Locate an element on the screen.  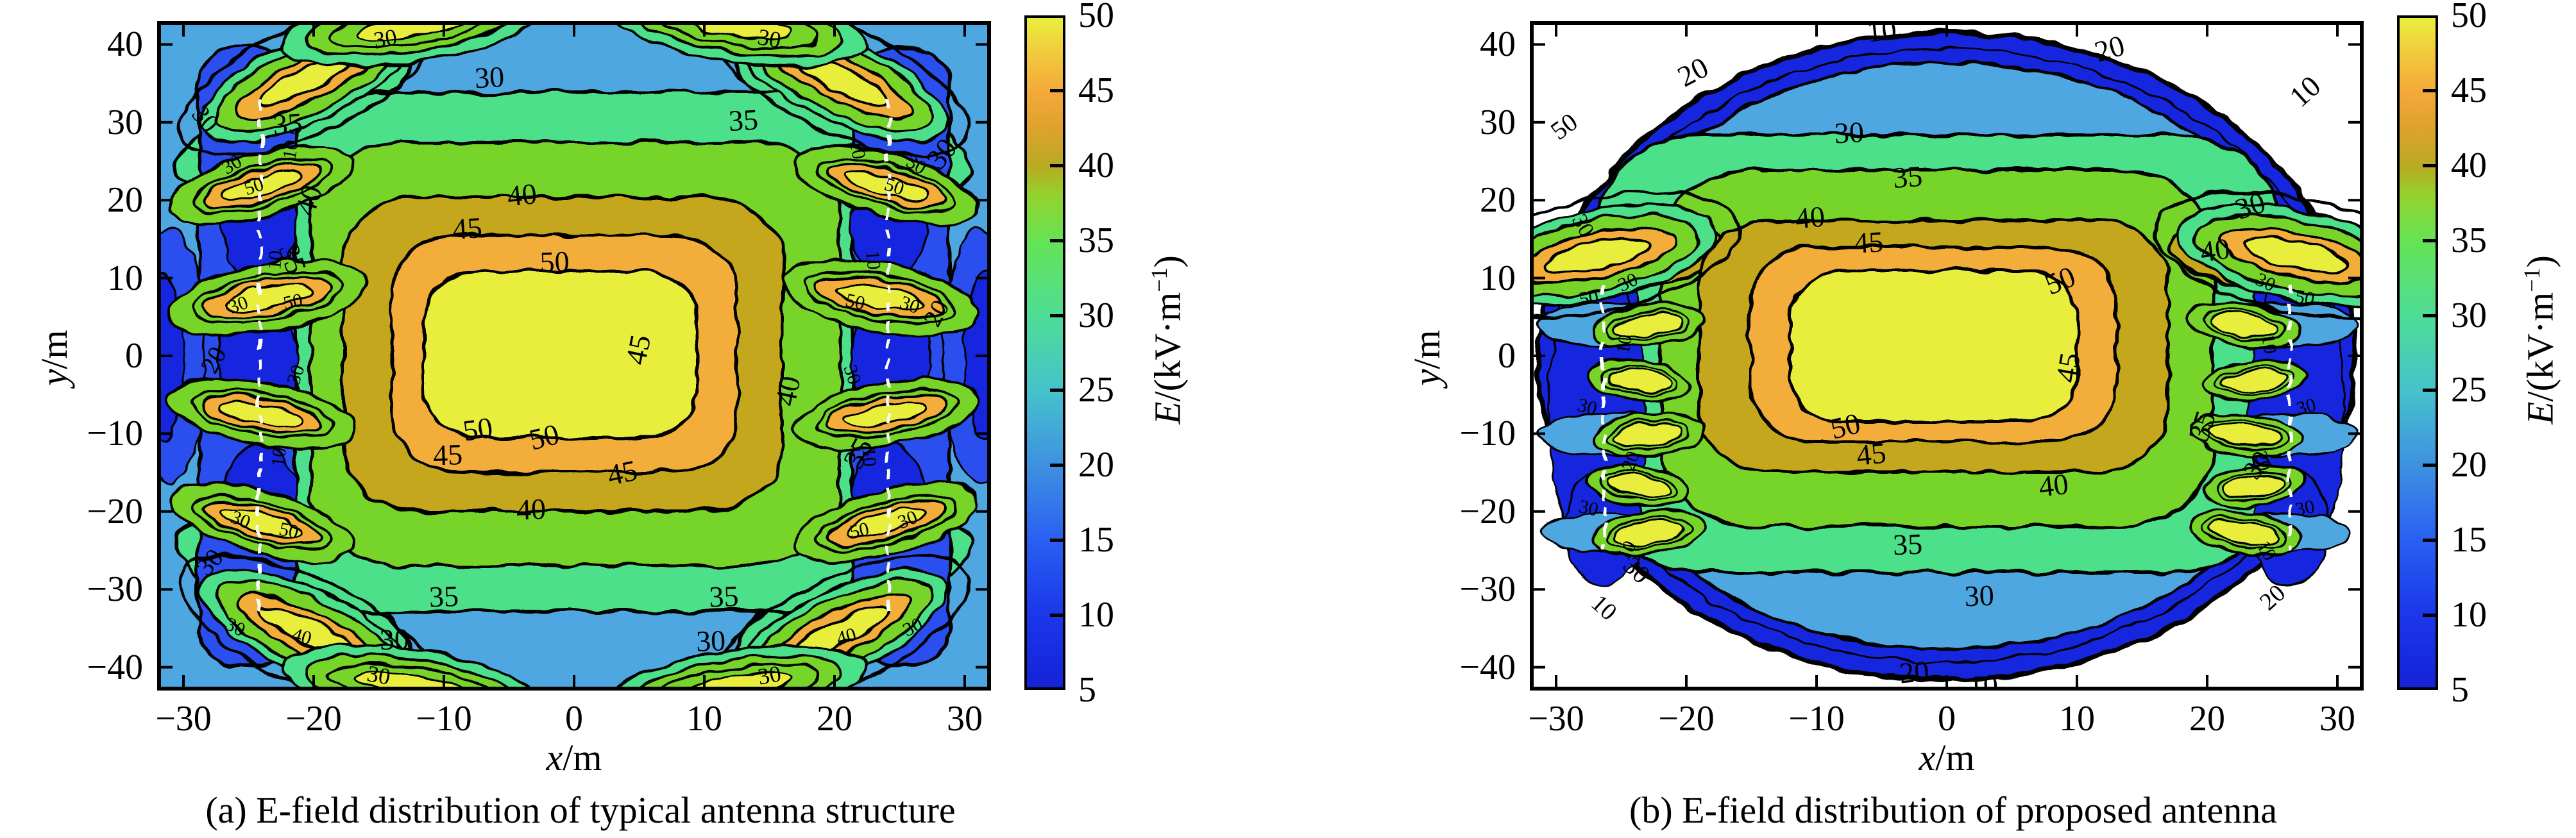
x-tick-label: −20 is located at coordinates (313, 719).